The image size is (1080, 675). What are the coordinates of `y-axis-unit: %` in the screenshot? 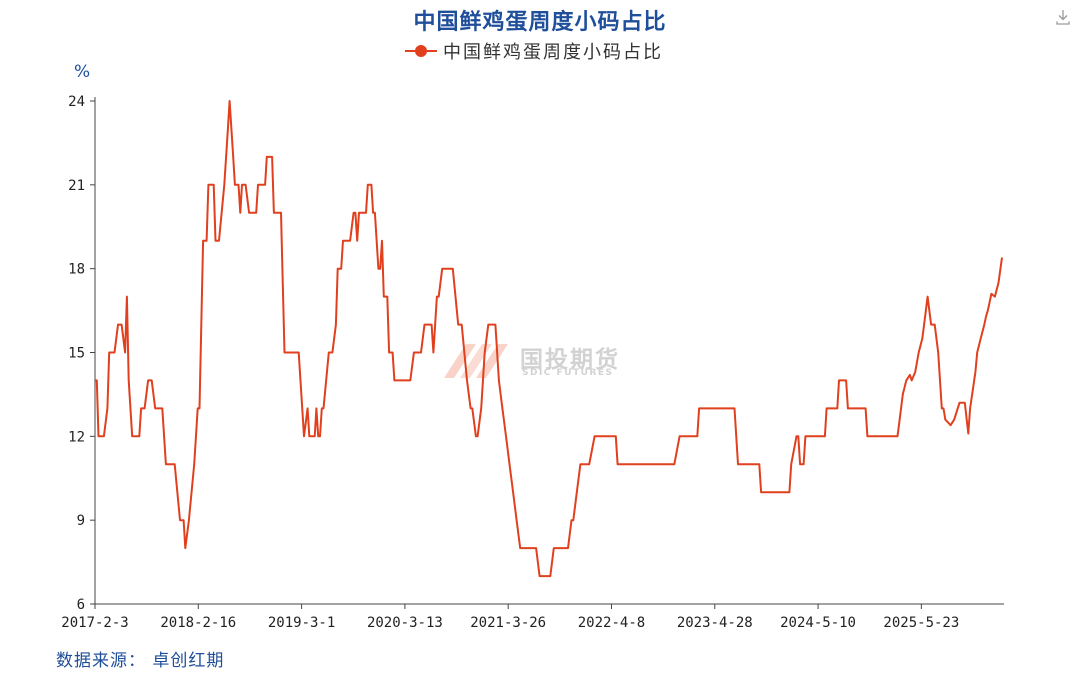 It's located at (82, 72).